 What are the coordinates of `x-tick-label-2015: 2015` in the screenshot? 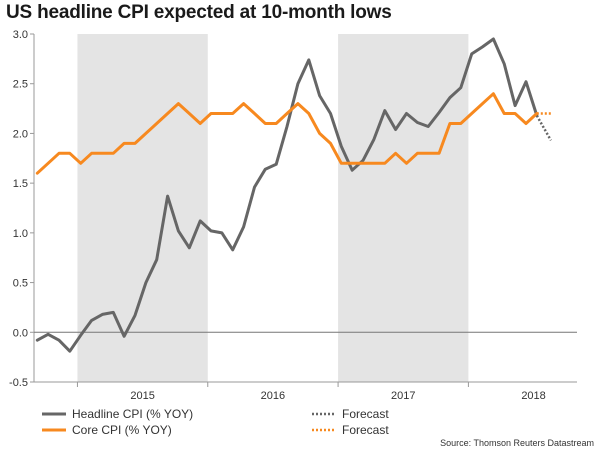 It's located at (142, 396).